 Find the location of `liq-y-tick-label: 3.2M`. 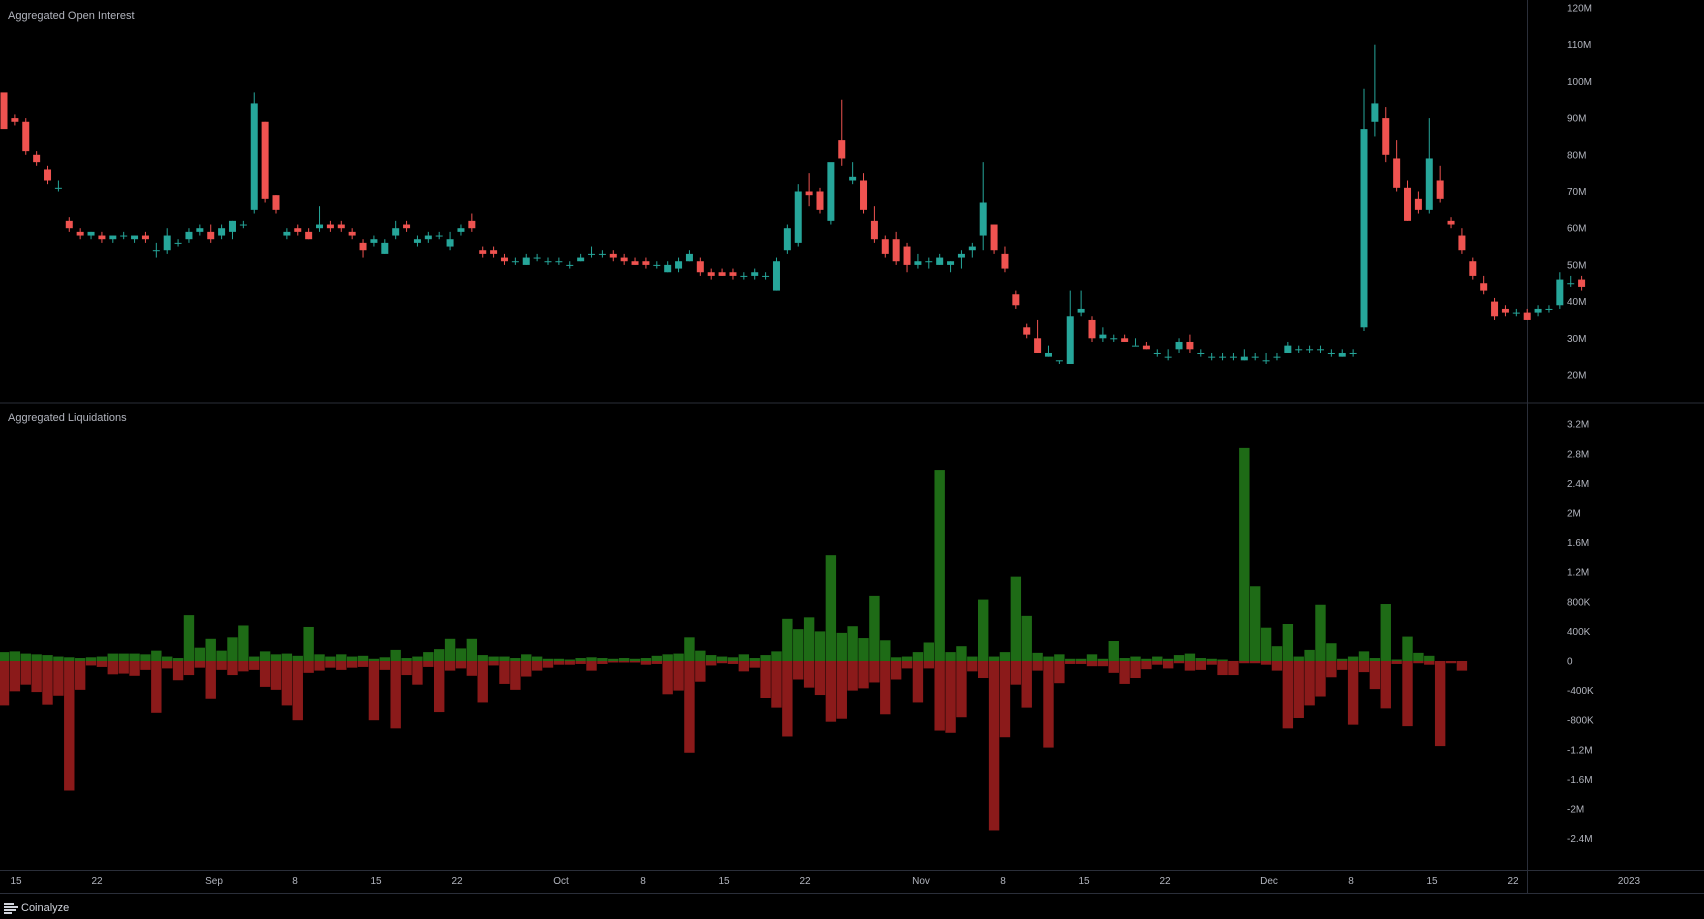

liq-y-tick-label: 3.2M is located at coordinates (1578, 425).